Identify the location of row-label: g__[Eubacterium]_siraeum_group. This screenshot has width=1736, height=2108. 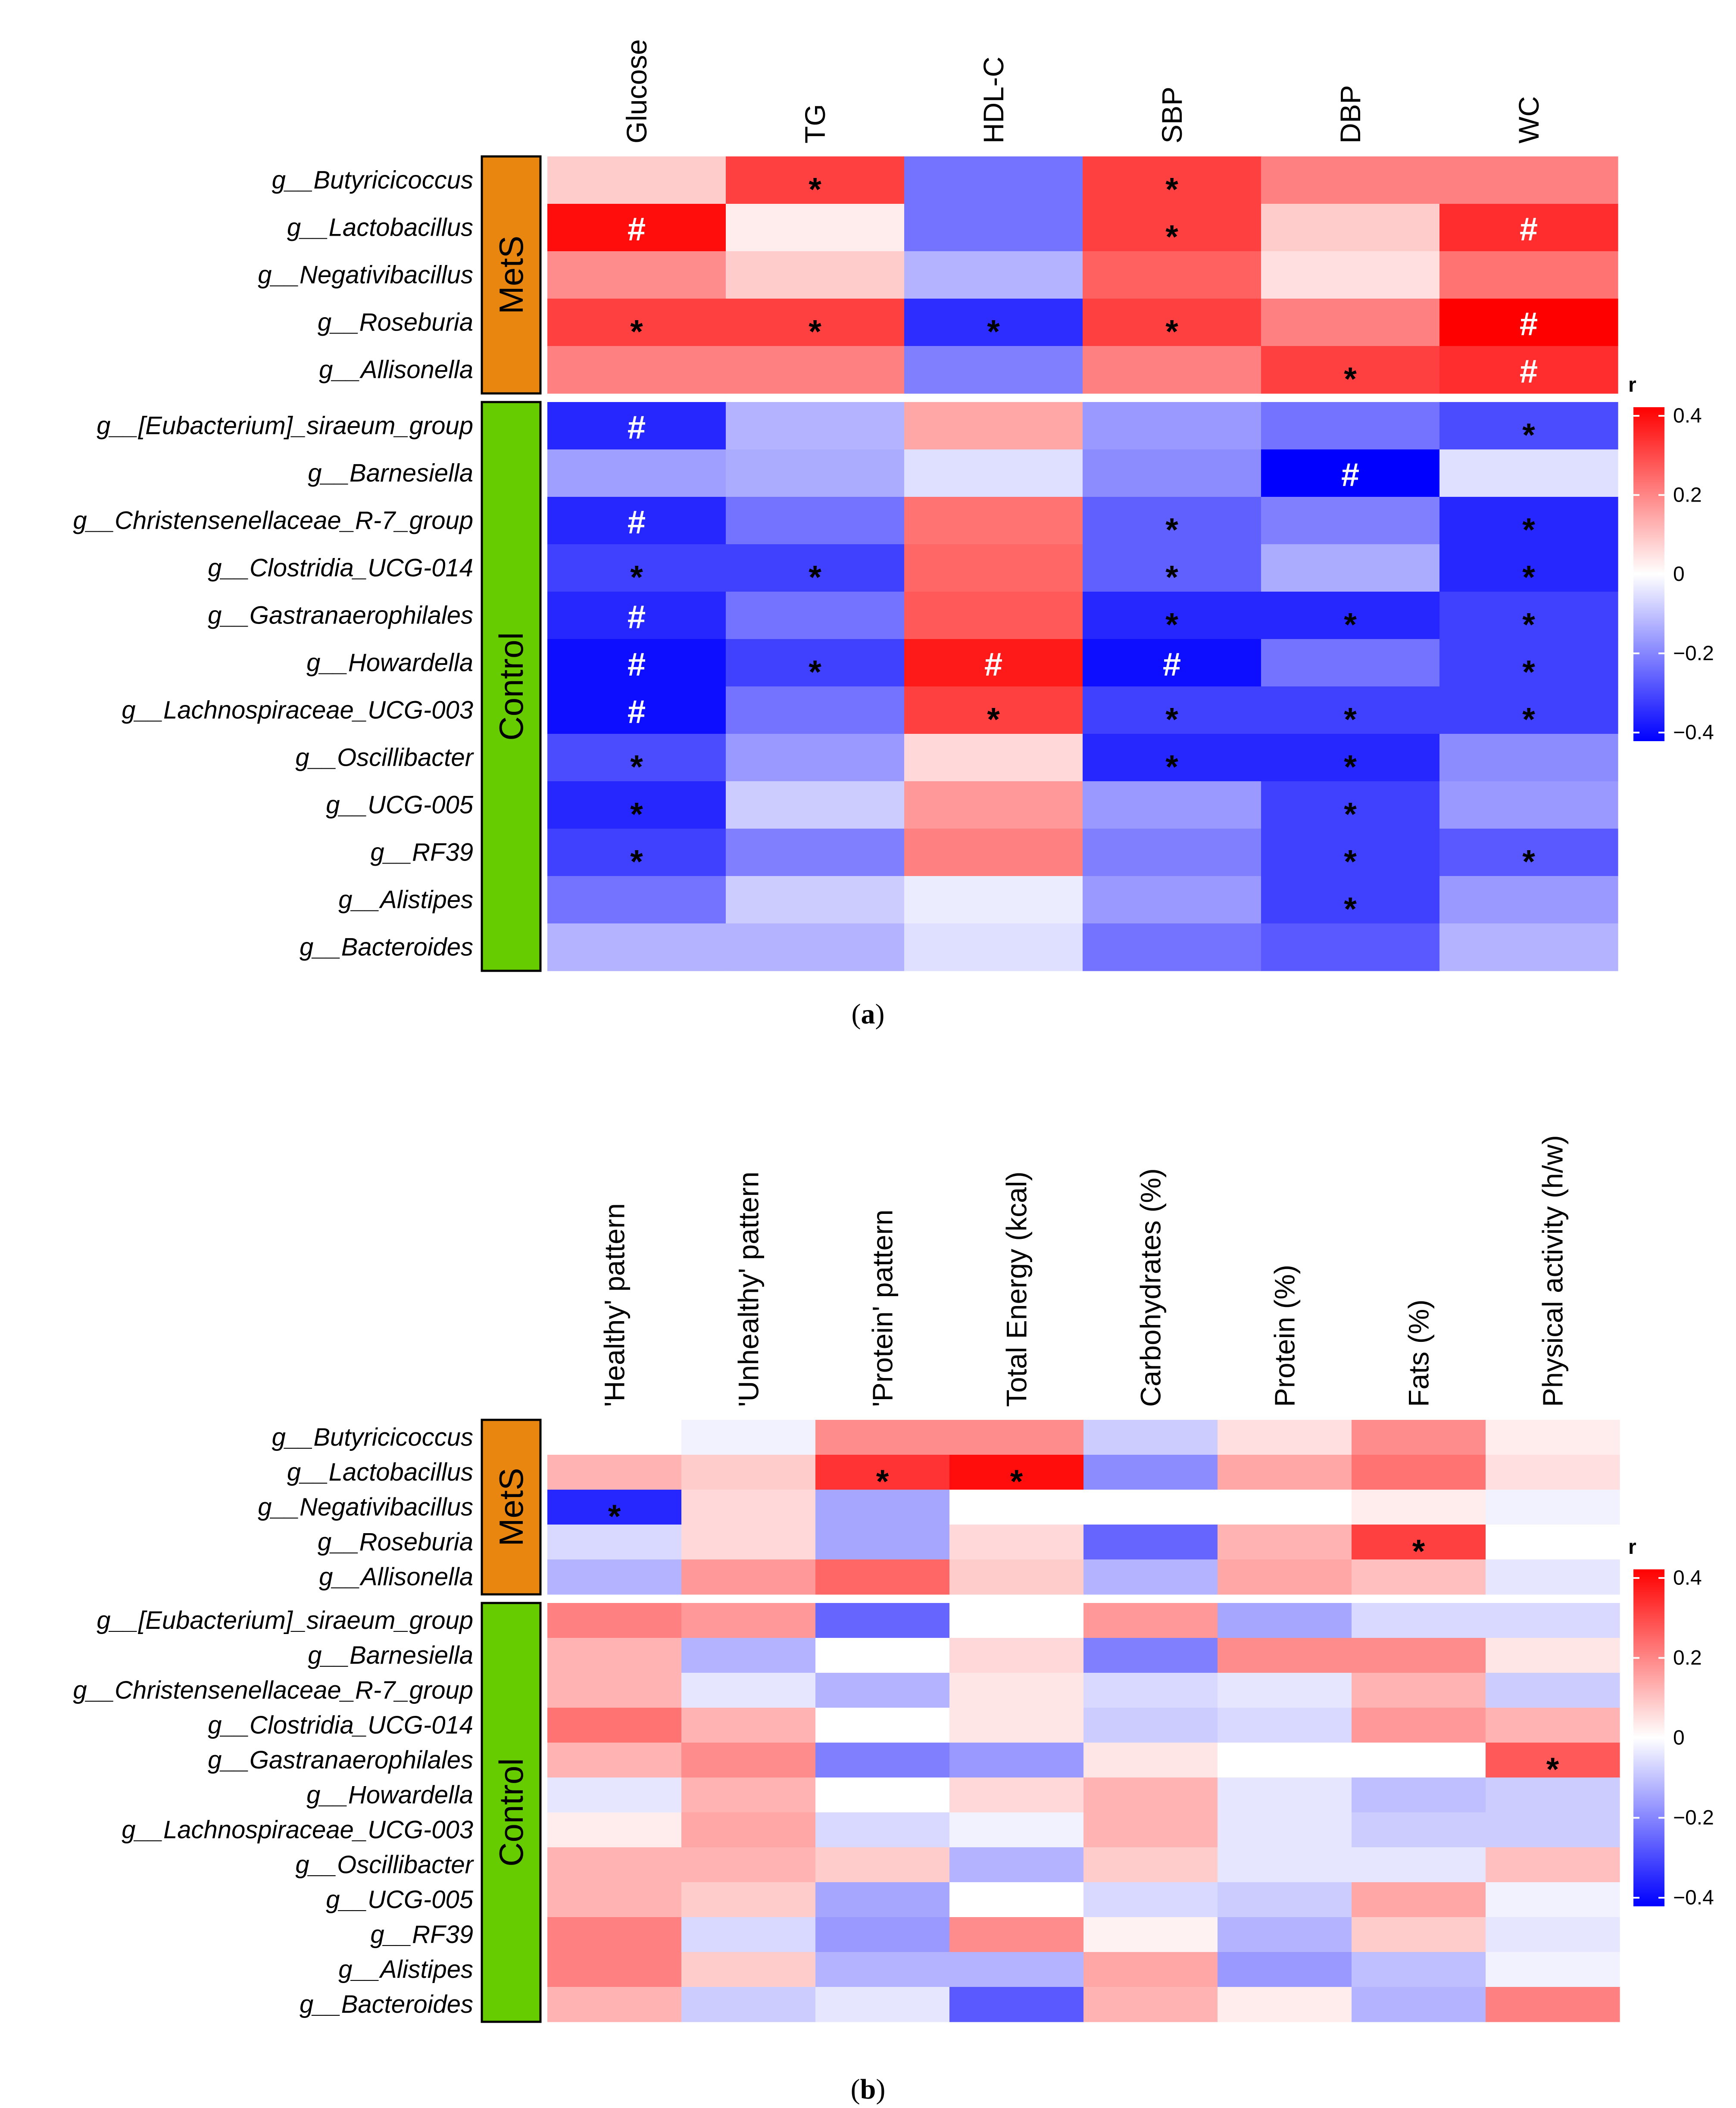
(285, 426).